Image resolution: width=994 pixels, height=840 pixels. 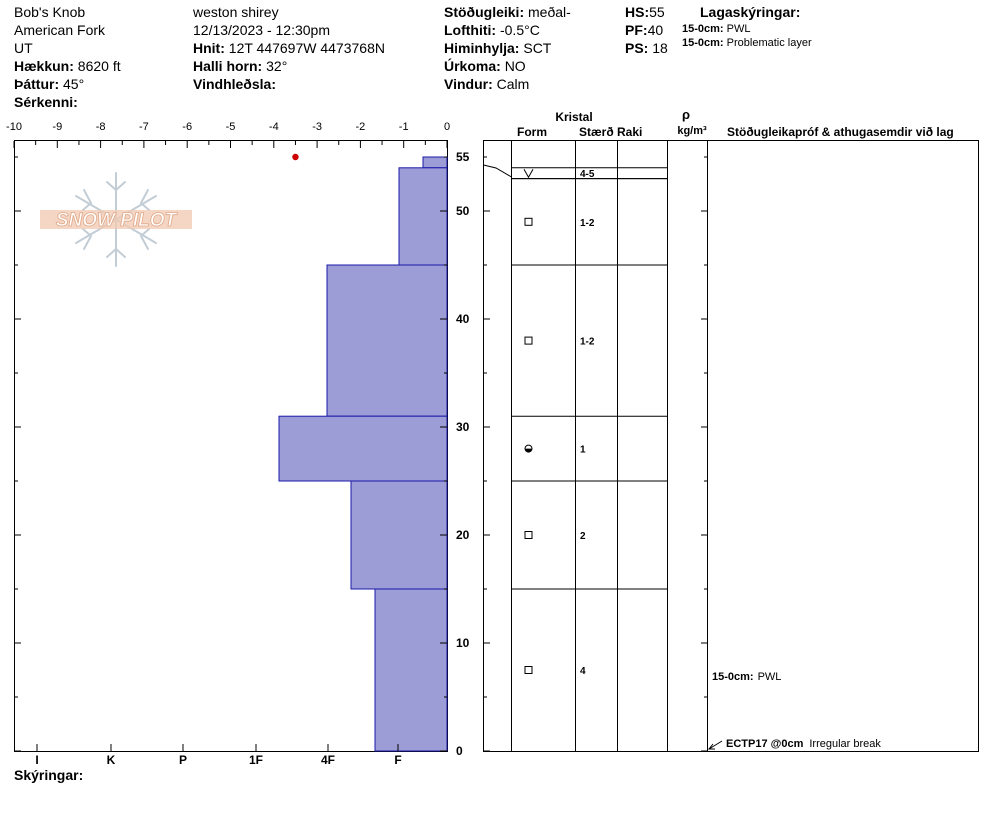 What do you see at coordinates (187, 127) in the screenshot?
I see `temp-tick-label: -6` at bounding box center [187, 127].